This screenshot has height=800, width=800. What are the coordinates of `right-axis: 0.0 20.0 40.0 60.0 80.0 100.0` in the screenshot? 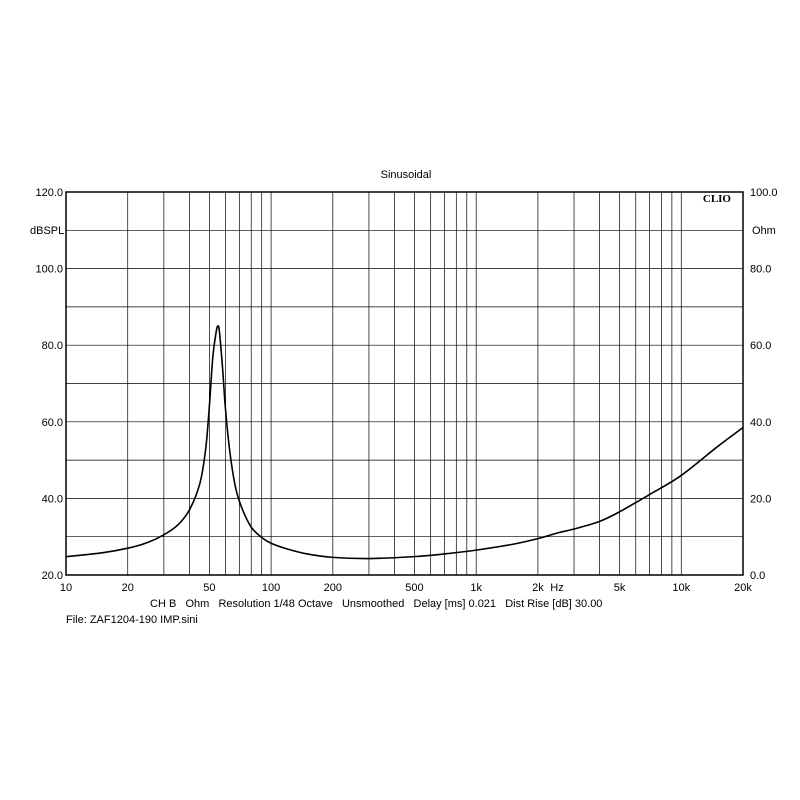 It's located at (764, 384).